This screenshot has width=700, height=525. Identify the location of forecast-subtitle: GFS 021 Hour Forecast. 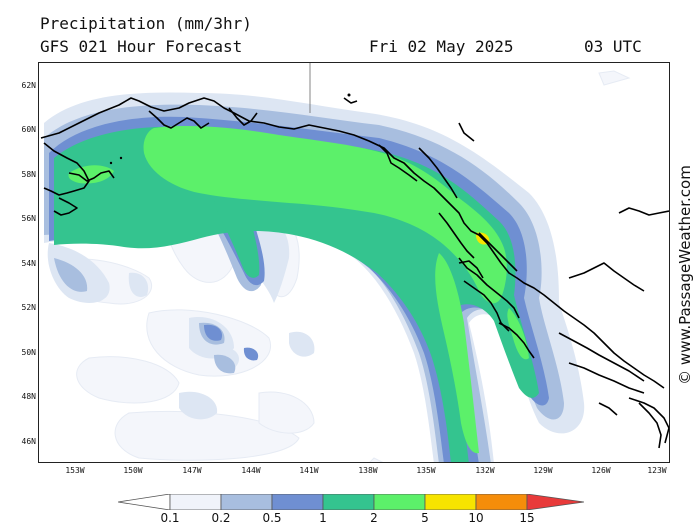
(141, 46).